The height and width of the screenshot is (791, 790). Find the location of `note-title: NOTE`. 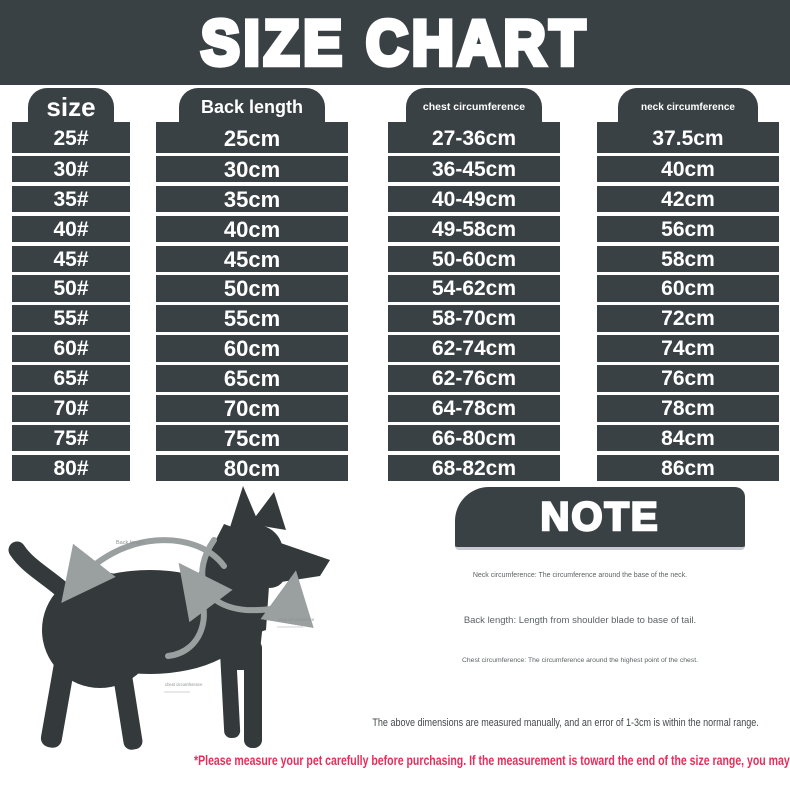

note-title: NOTE is located at coordinates (599, 516).